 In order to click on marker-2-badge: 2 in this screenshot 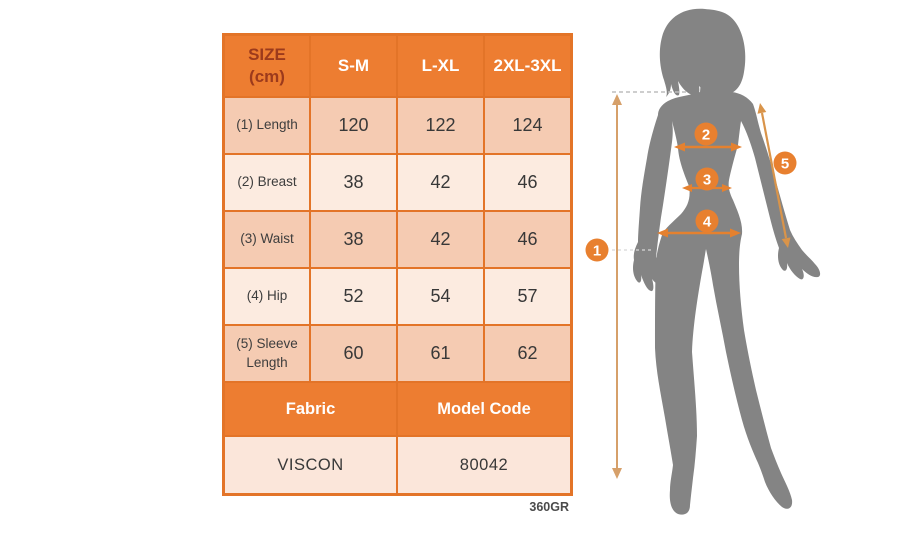, I will do `click(706, 134)`.